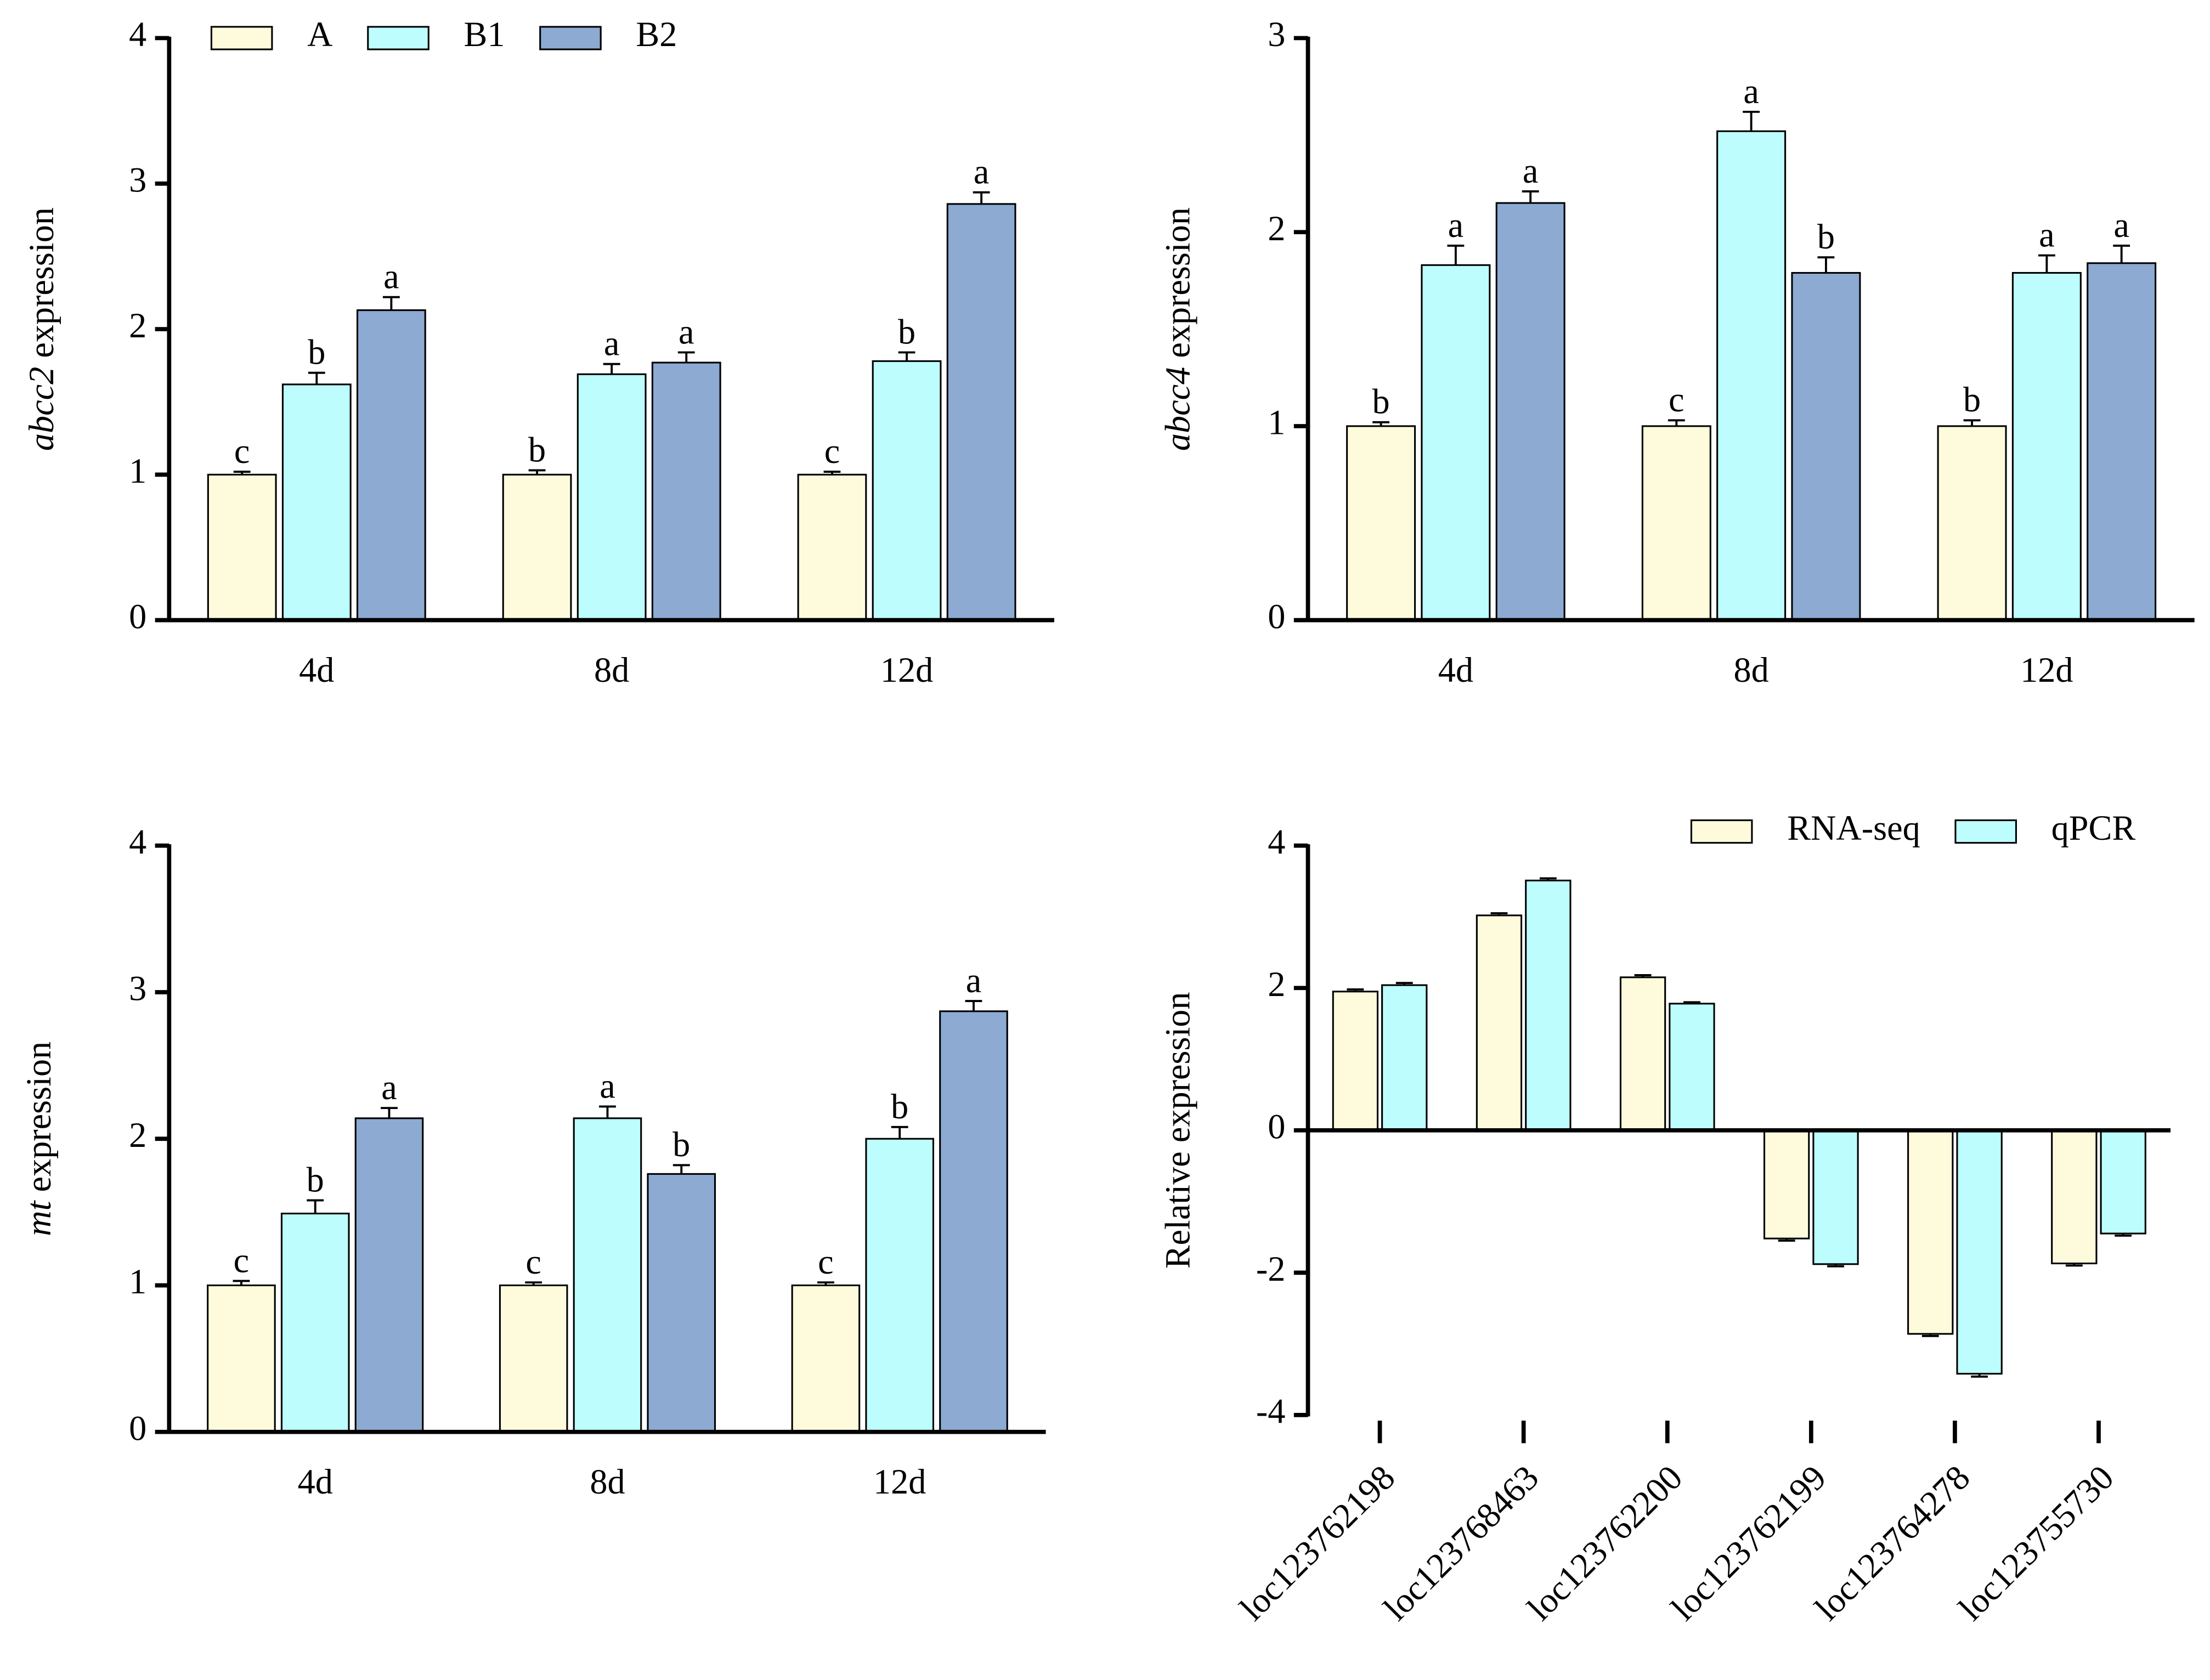 The image size is (2210, 1680). What do you see at coordinates (38, 1218) in the screenshot?
I see `y-axis-label-italic: mt` at bounding box center [38, 1218].